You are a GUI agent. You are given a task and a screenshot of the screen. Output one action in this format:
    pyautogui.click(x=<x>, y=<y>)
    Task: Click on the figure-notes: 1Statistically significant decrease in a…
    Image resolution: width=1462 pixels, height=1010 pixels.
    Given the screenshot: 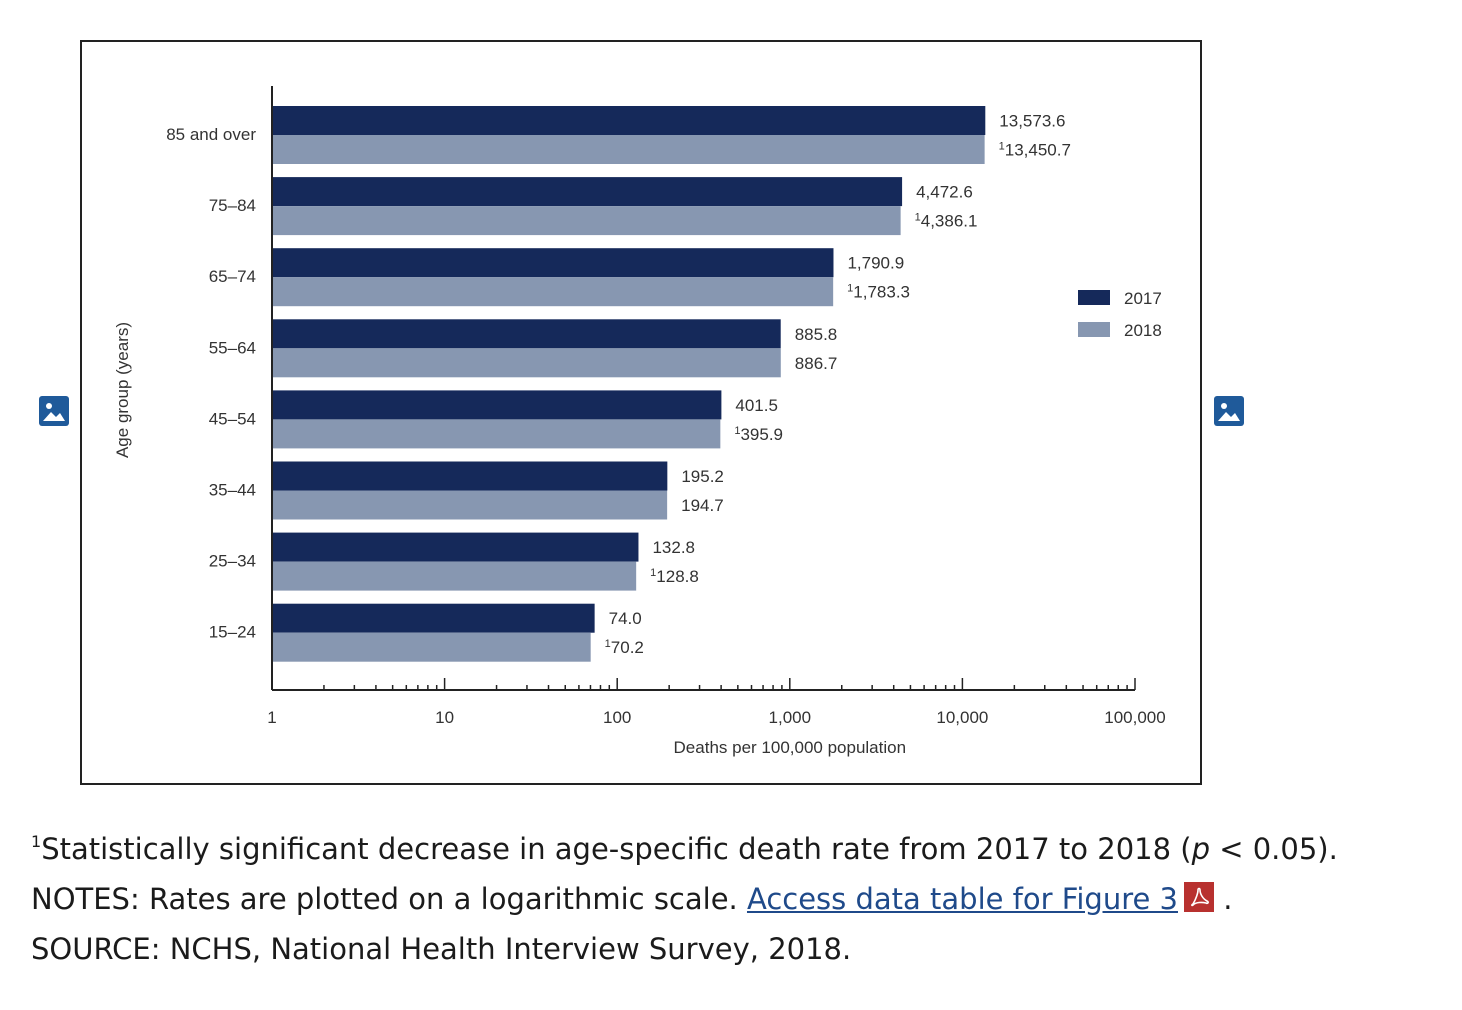 What is the action you would take?
    pyautogui.click(x=741, y=899)
    